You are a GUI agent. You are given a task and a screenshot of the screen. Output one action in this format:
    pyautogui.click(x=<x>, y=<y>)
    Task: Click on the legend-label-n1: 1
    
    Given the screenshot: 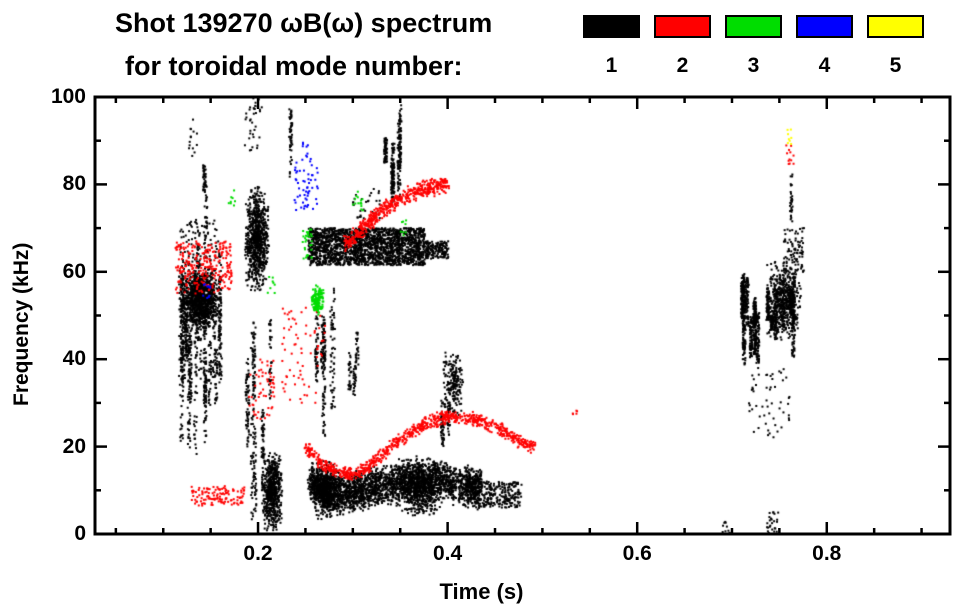 What is the action you would take?
    pyautogui.click(x=611, y=65)
    